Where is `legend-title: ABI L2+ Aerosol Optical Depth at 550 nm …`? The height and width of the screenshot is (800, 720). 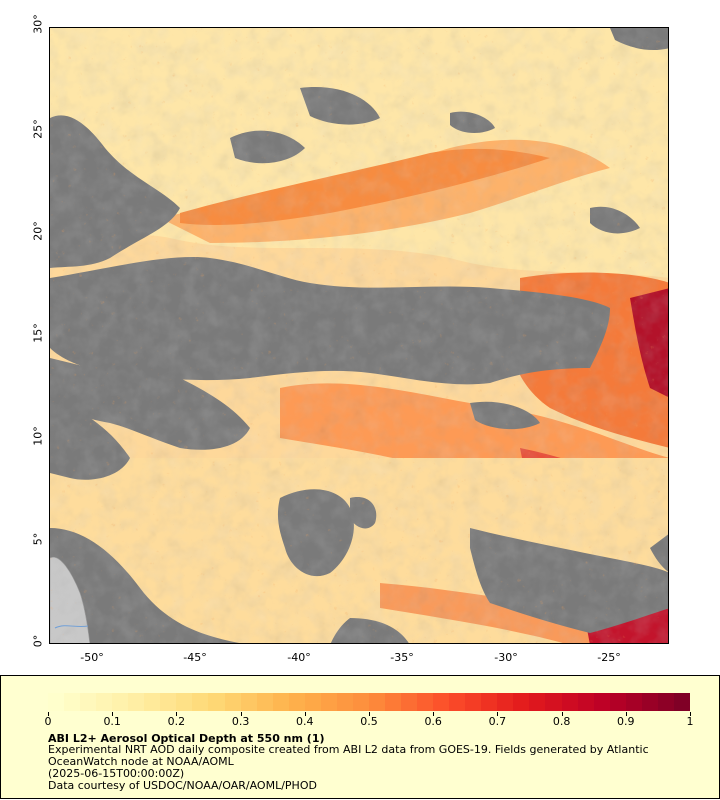
legend-title: ABI L2+ Aerosol Optical Depth at 550 nm … is located at coordinates (186, 738).